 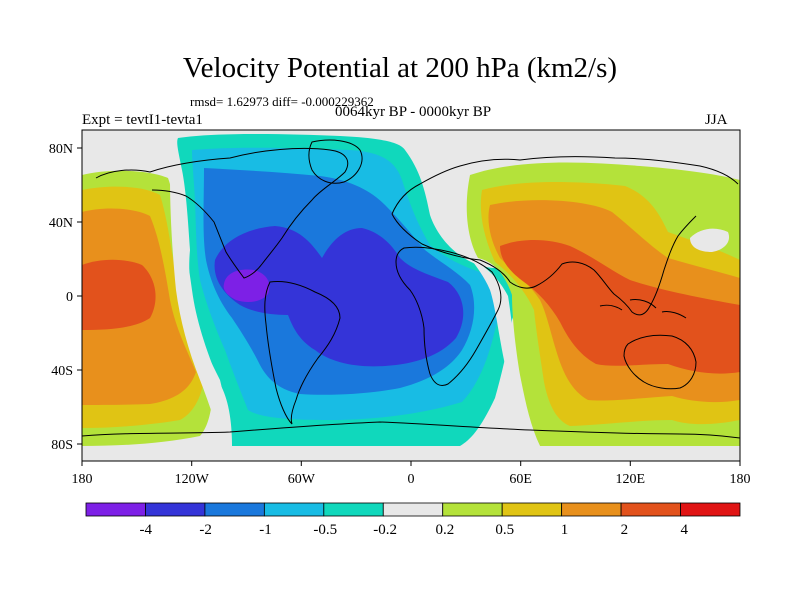 I want to click on y-axis-labels: 80N 40N 0 40S 80S, so click(x=61, y=297).